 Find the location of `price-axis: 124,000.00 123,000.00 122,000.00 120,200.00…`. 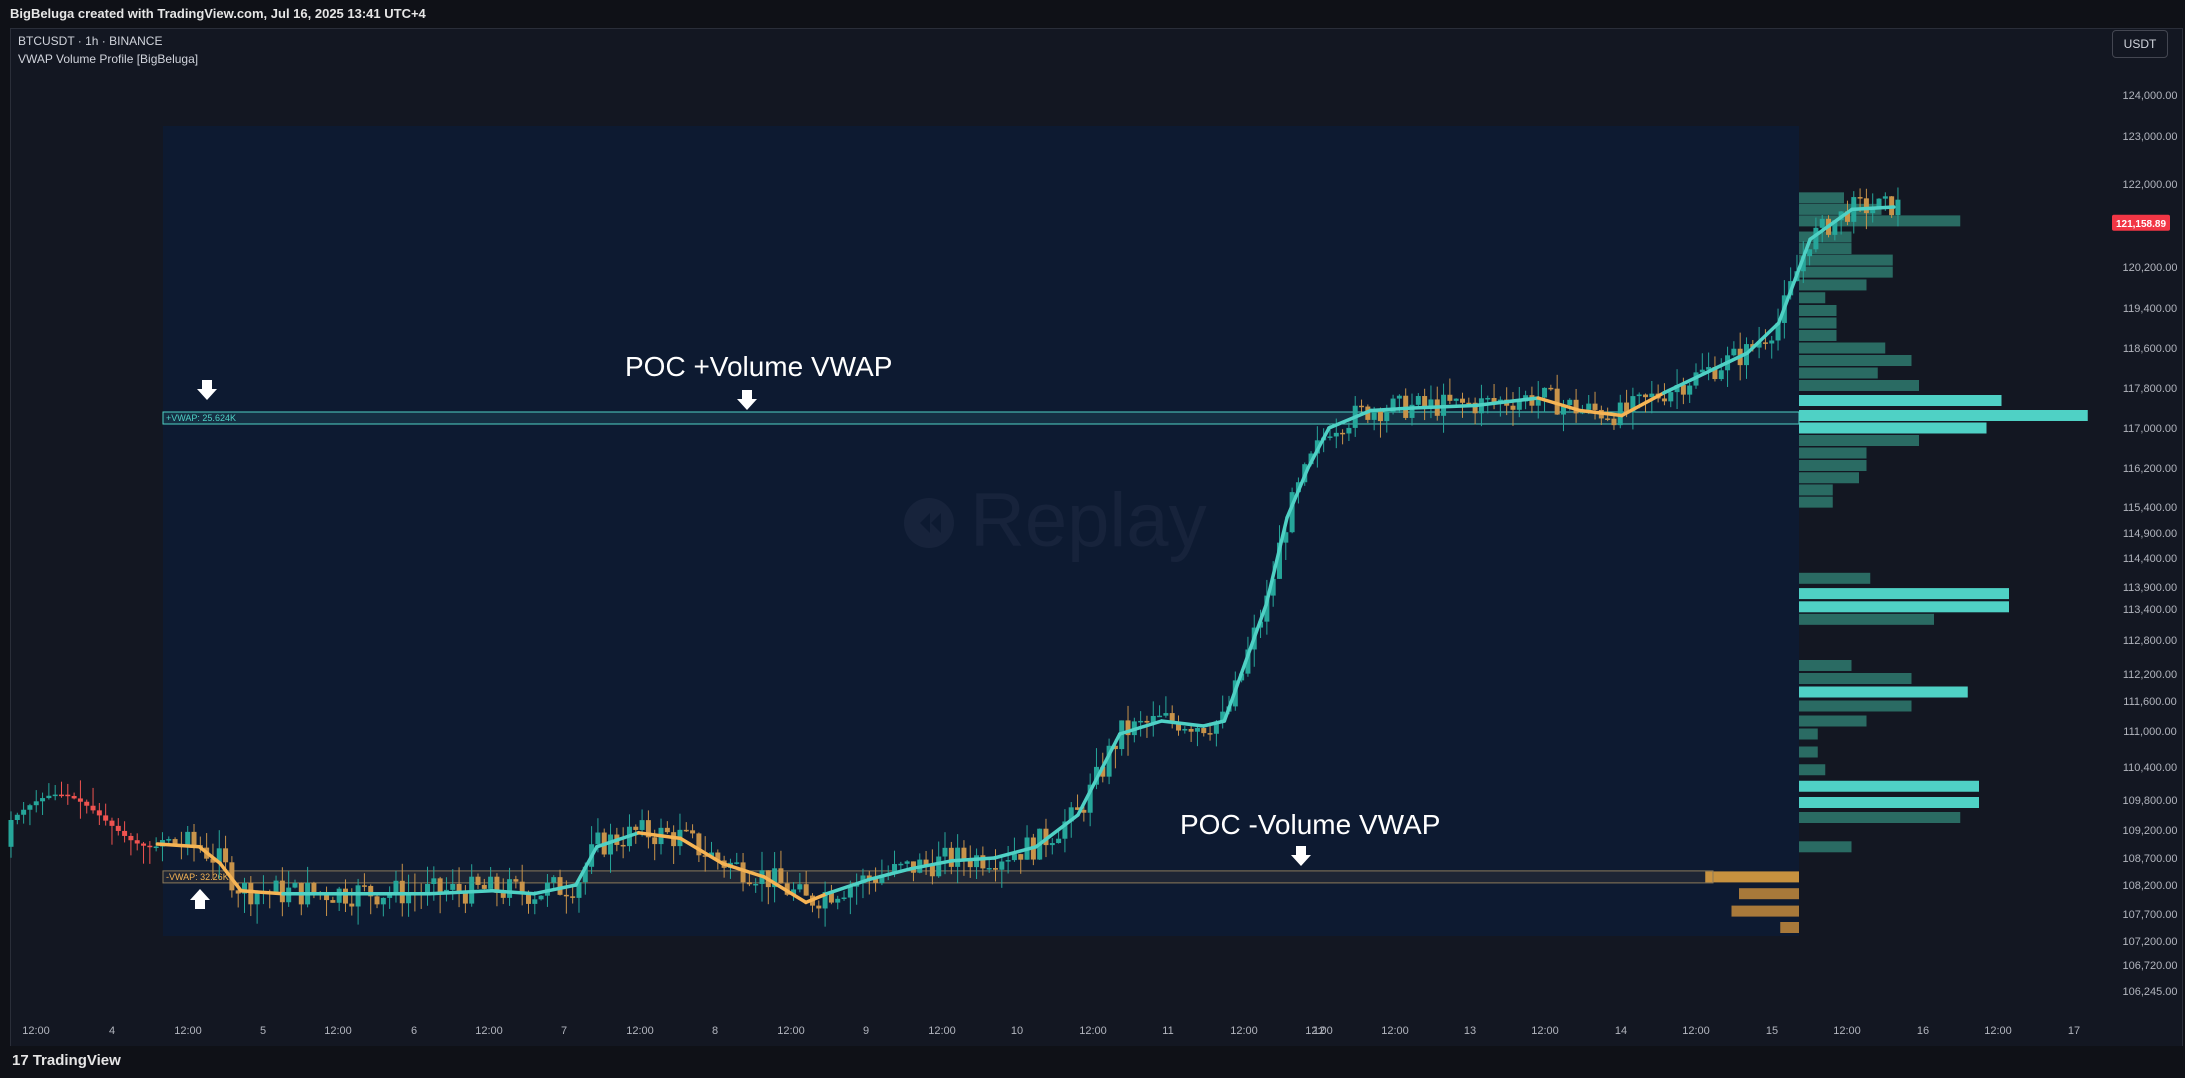

price-axis: 124,000.00 123,000.00 122,000.00 120,200.00… is located at coordinates (2145, 544).